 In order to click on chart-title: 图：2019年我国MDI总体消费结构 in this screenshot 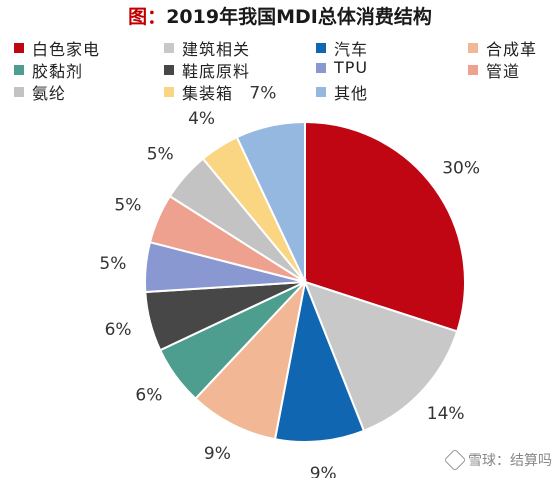, I will do `click(280, 15)`.